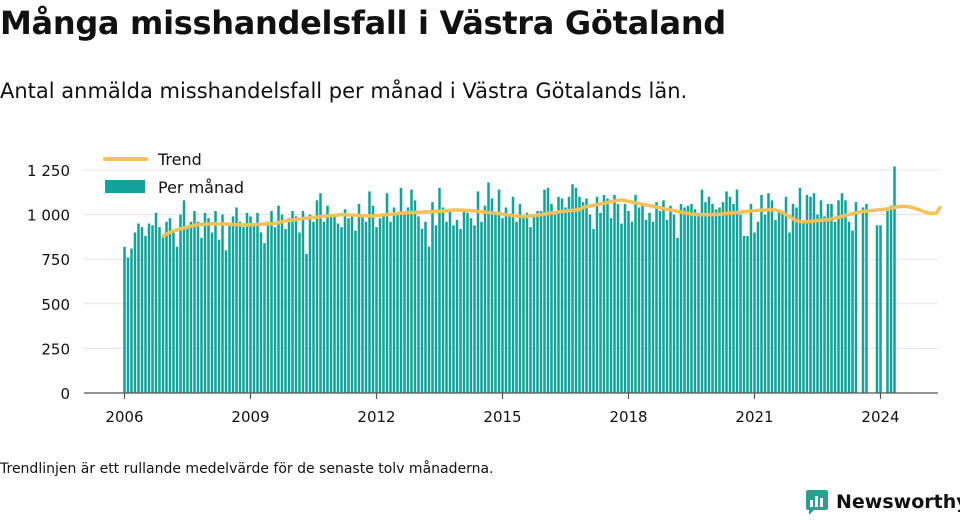  I want to click on trend-line, so click(551, 218).